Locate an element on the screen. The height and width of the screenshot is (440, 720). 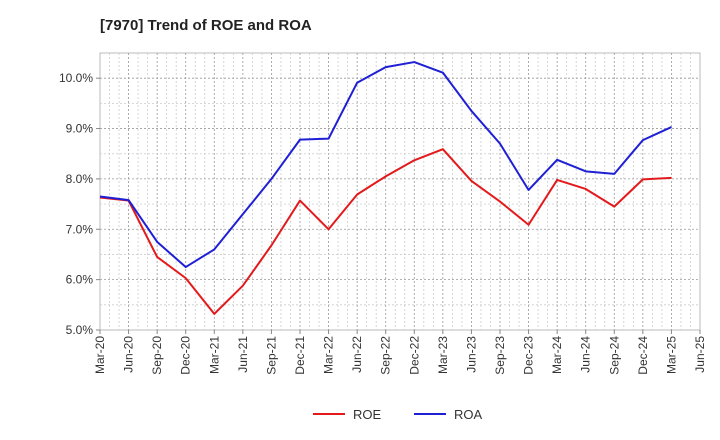
x-tick-label: Dec-24 is located at coordinates (643, 355).